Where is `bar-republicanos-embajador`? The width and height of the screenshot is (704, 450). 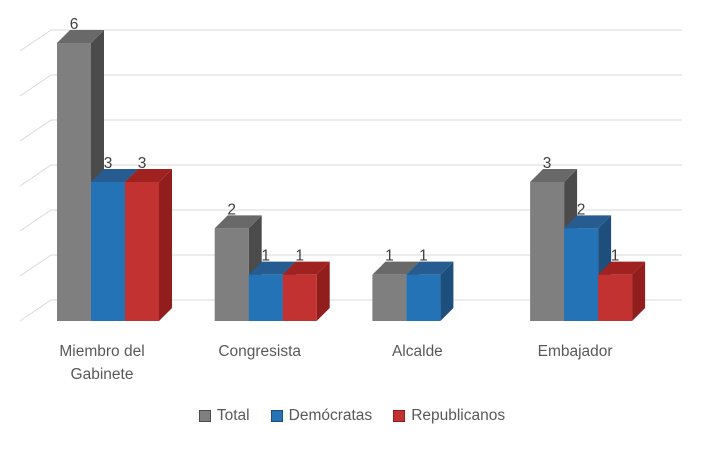
bar-republicanos-embajador is located at coordinates (615, 297).